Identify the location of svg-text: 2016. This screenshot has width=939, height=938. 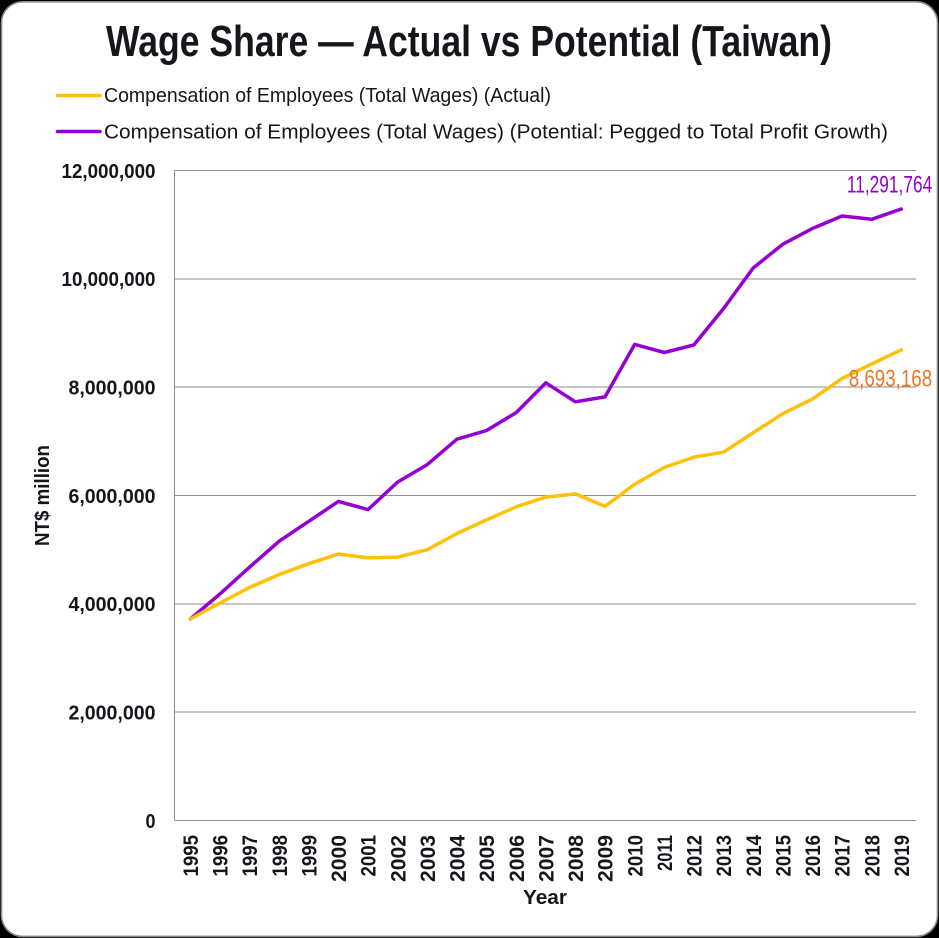
(813, 856).